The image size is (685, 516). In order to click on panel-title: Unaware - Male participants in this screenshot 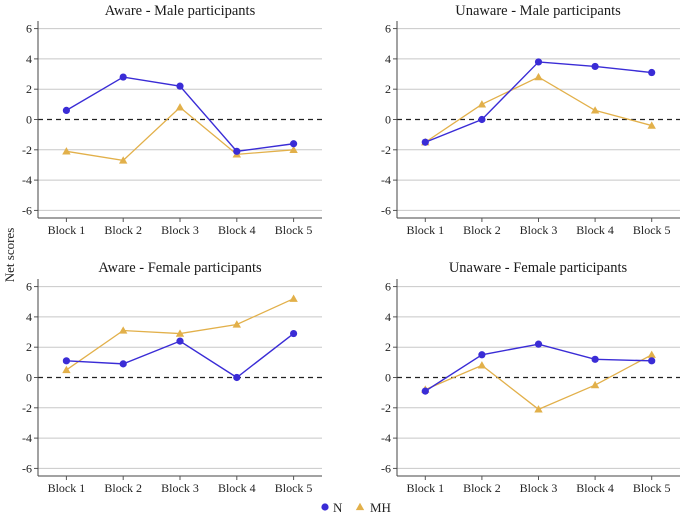, I will do `click(538, 11)`.